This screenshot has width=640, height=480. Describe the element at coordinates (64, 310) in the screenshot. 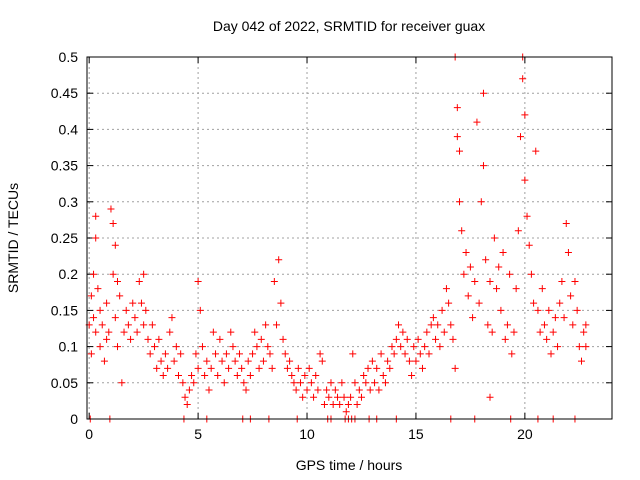

I see `y-tick-label: 0.15` at that location.